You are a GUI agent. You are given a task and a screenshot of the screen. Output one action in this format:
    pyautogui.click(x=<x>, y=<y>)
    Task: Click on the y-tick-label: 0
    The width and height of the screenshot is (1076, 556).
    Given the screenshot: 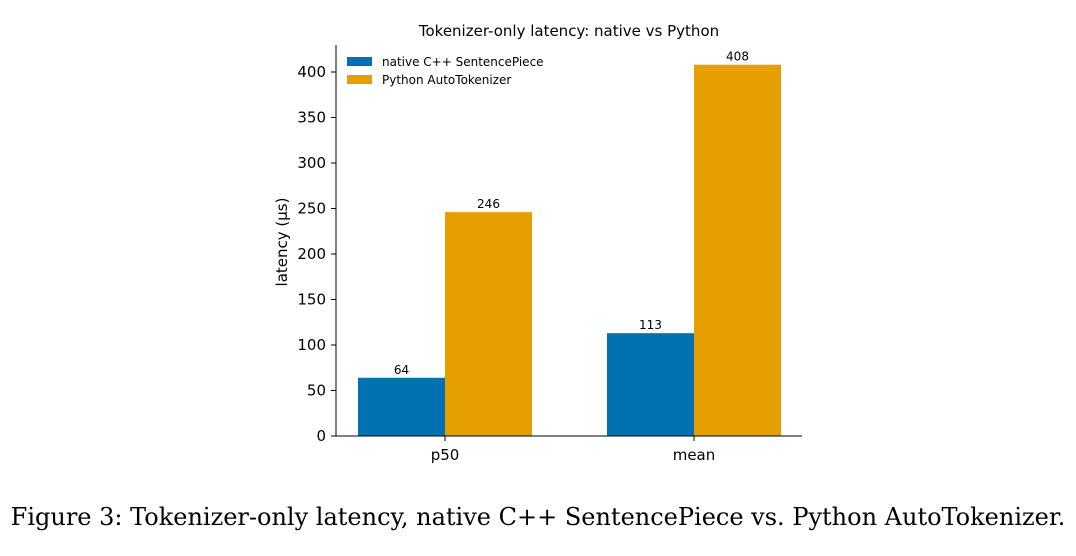 What is the action you would take?
    pyautogui.click(x=321, y=436)
    